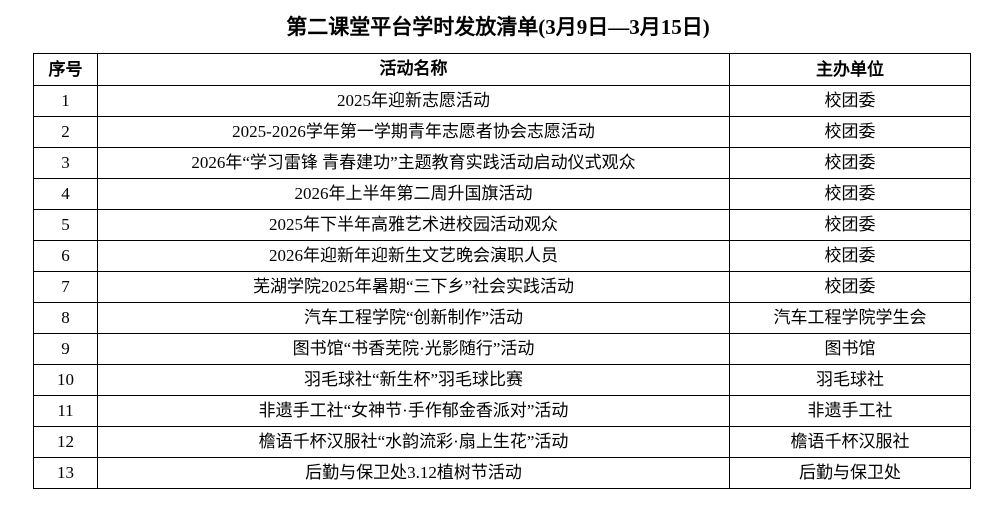 Image resolution: width=996 pixels, height=509 pixels. I want to click on activity-name: 2026年迎新年迎新生文艺晚会演职人员, so click(413, 256).